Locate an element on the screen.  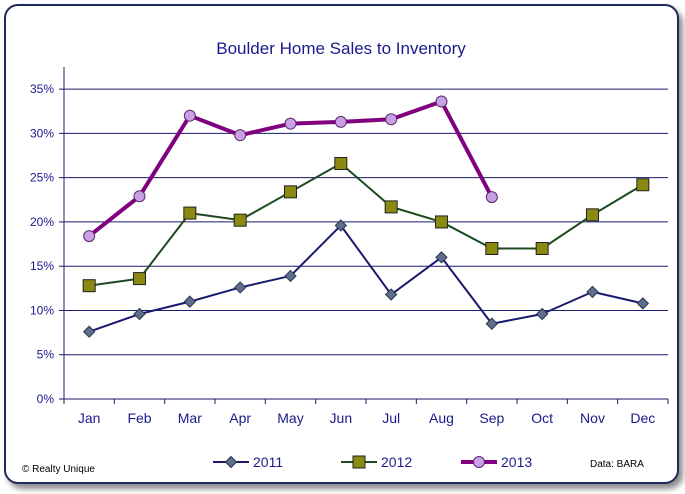
tick-label-x: May is located at coordinates (290, 418).